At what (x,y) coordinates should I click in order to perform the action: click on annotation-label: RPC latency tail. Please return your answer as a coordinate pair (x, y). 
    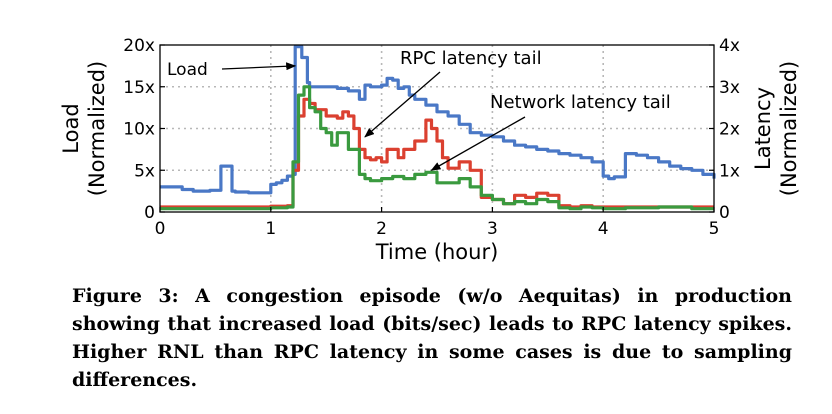
    Looking at the image, I should click on (471, 58).